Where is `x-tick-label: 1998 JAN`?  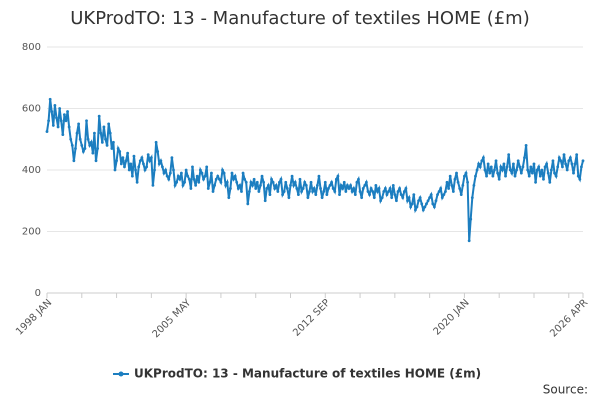 x-tick-label: 1998 JAN is located at coordinates (34, 317).